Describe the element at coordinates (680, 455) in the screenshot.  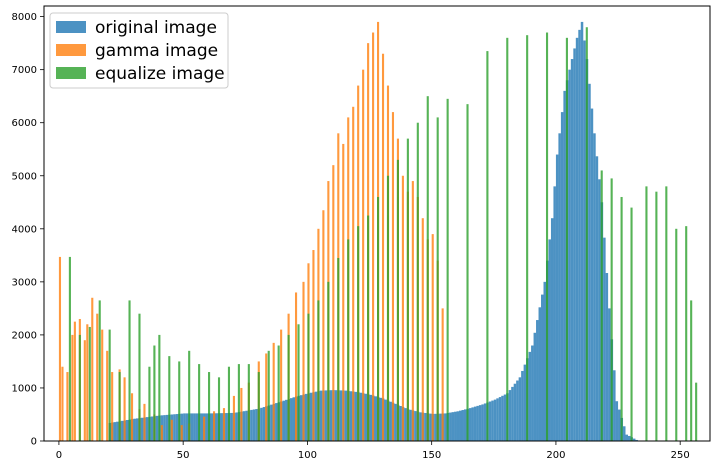
I see `x-tick-label-5: 250` at that location.